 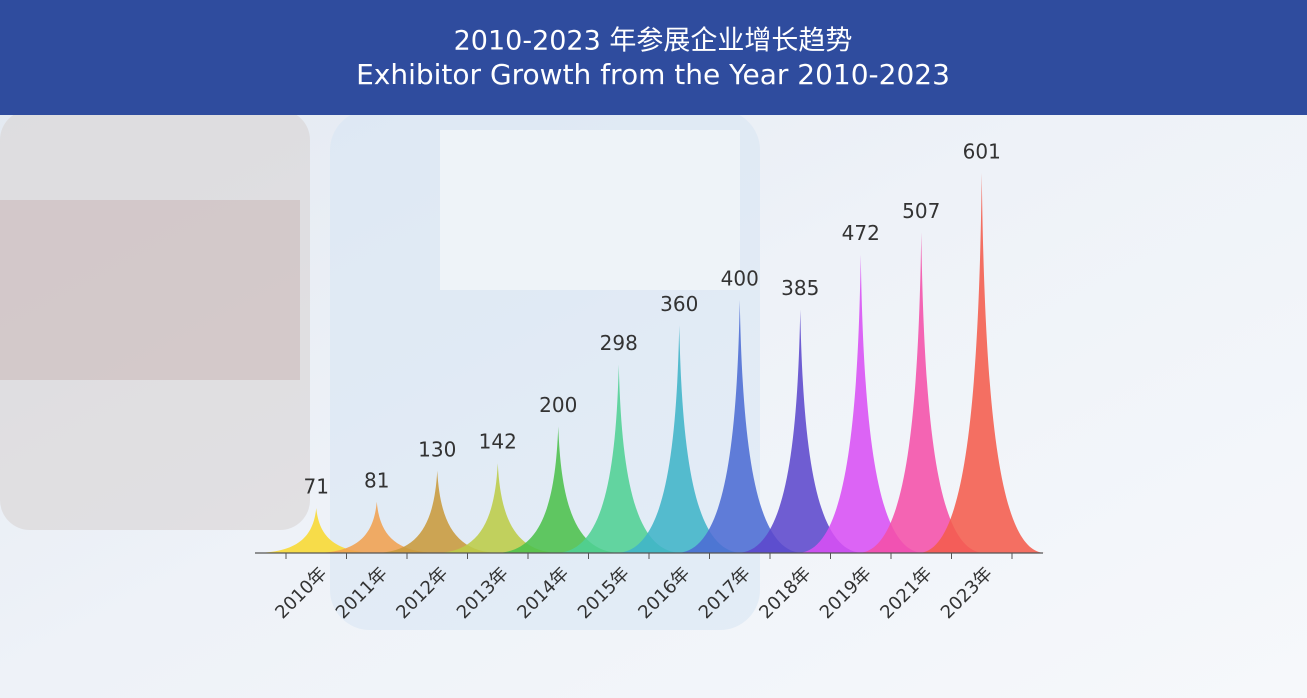 I want to click on value-label: 472, so click(x=861, y=233).